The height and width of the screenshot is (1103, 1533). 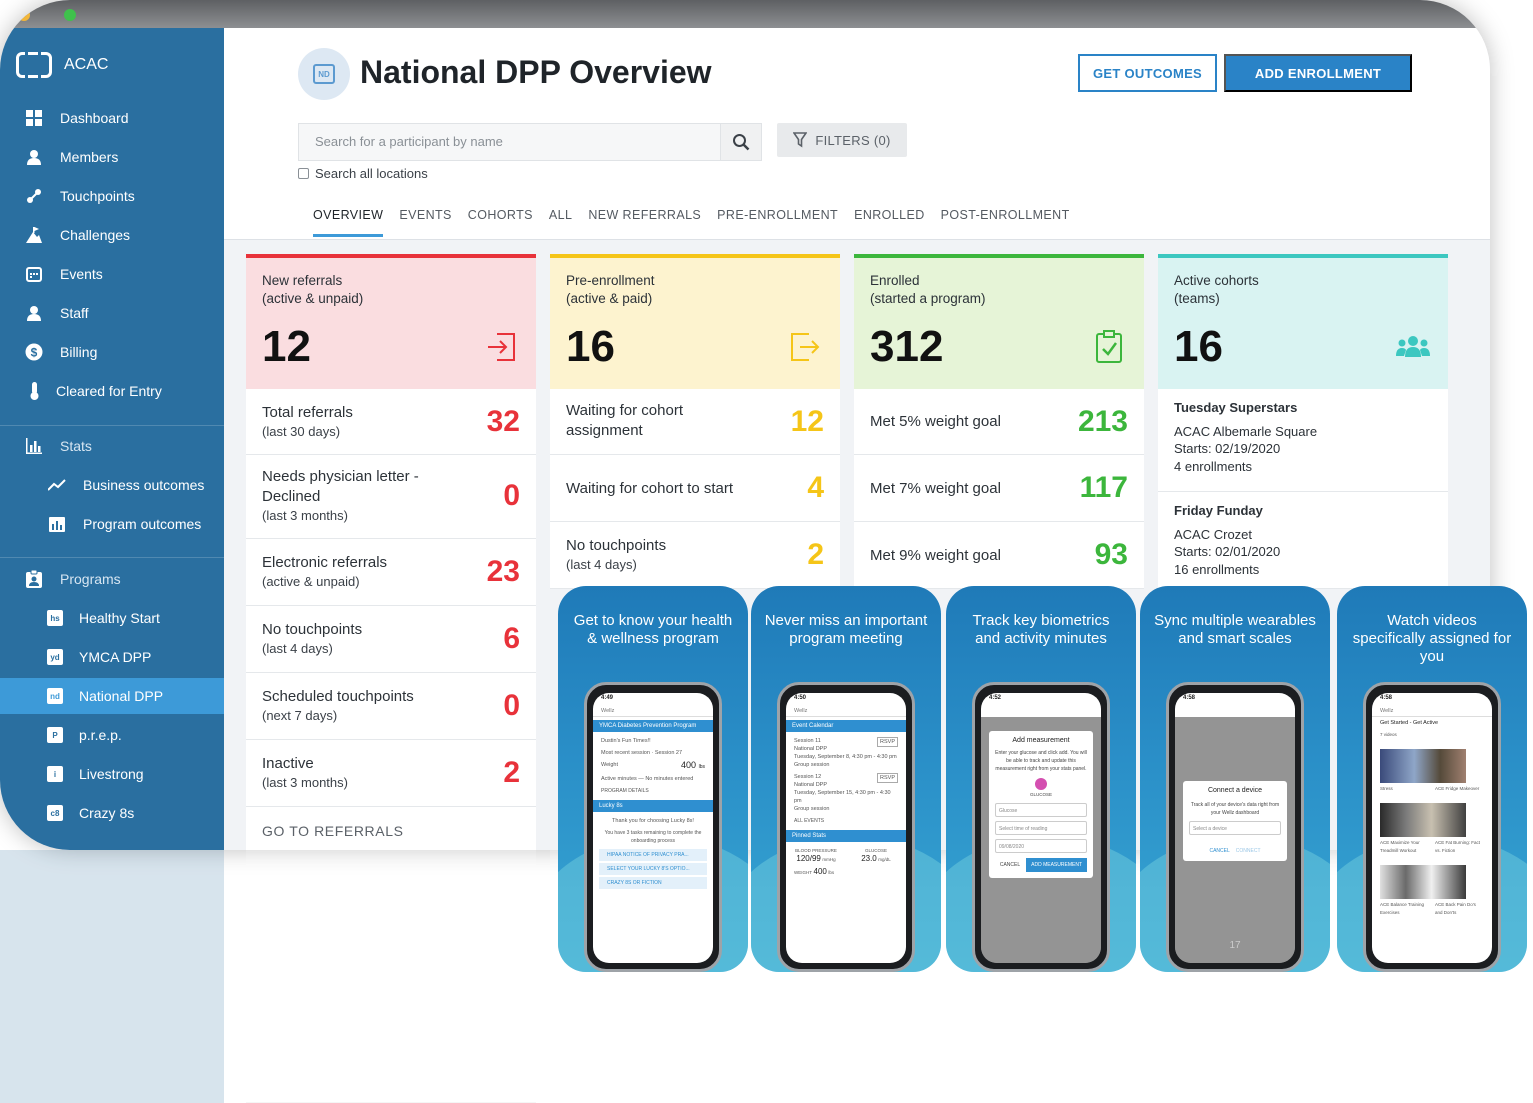 What do you see at coordinates (695, 488) in the screenshot?
I see `pre-enrollment-row: Waiting for cohort to start 4` at bounding box center [695, 488].